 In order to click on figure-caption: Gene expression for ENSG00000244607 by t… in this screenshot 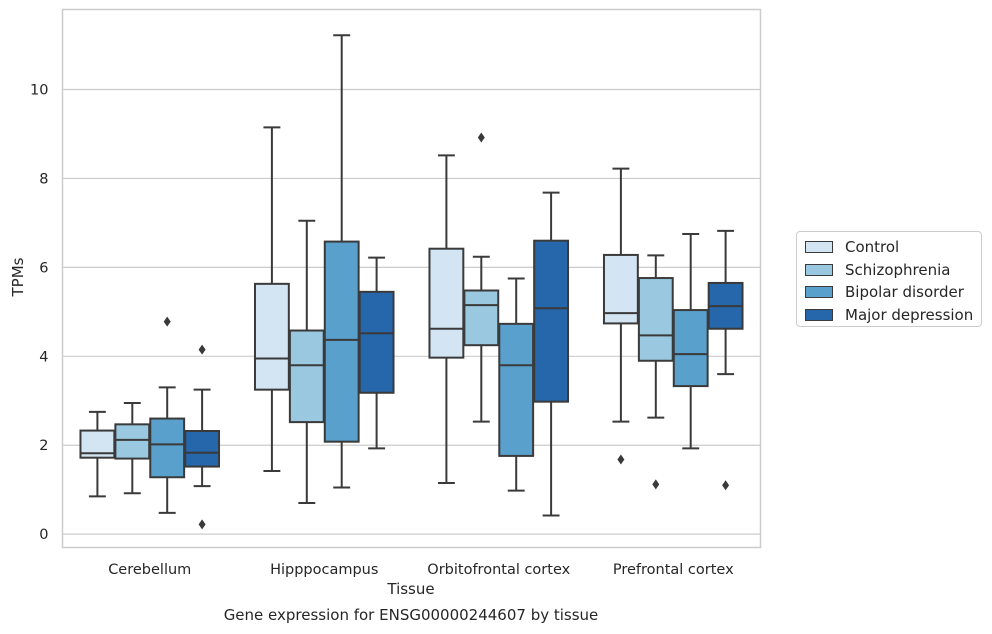, I will do `click(411, 615)`.